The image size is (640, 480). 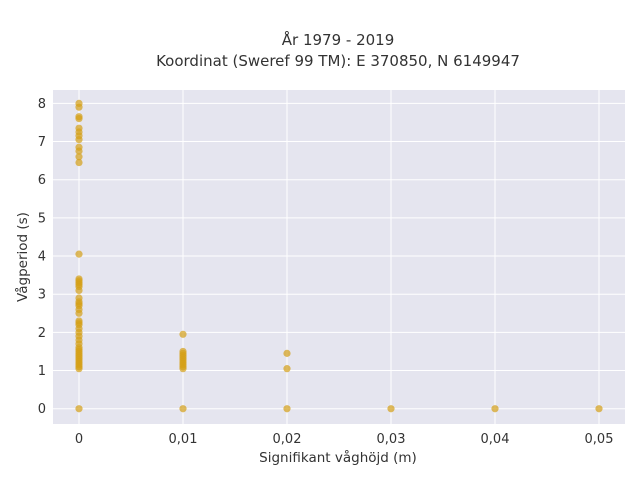 I want to click on y-tick-label: 4, so click(x=42, y=257).